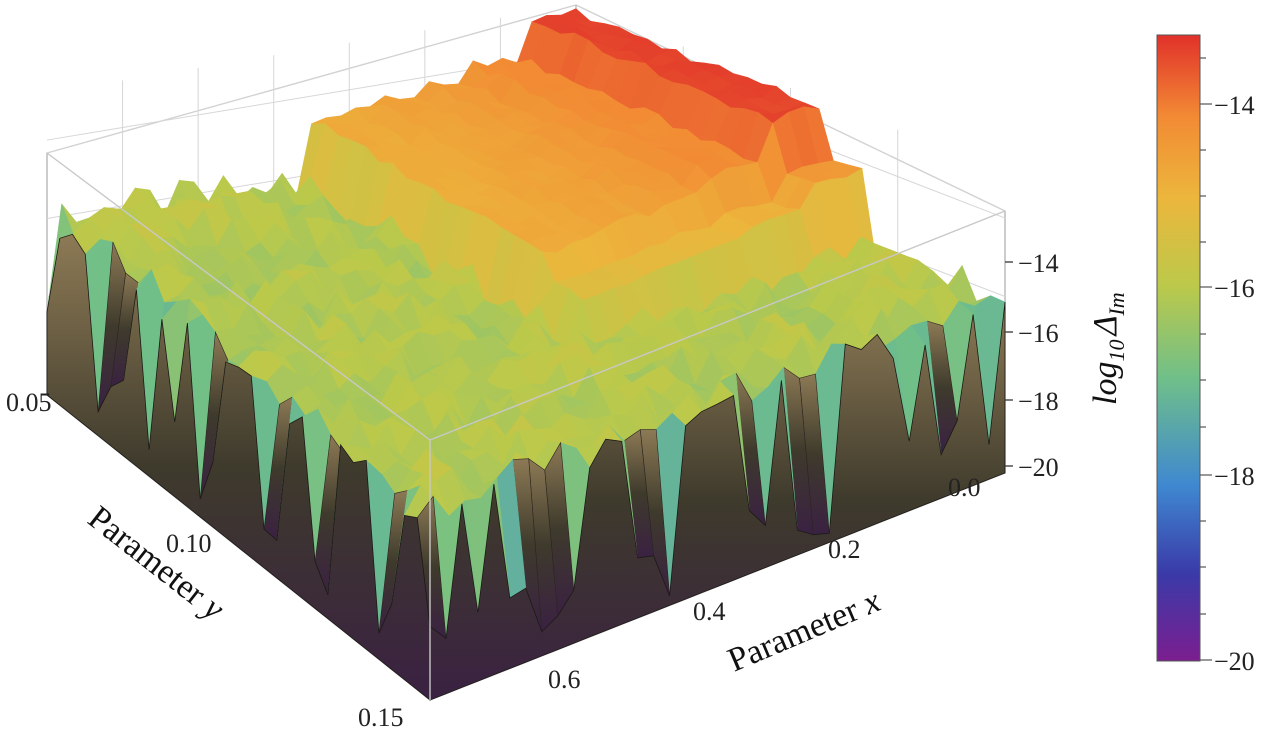  I want to click on colorbar-gradient, so click(1178, 348).